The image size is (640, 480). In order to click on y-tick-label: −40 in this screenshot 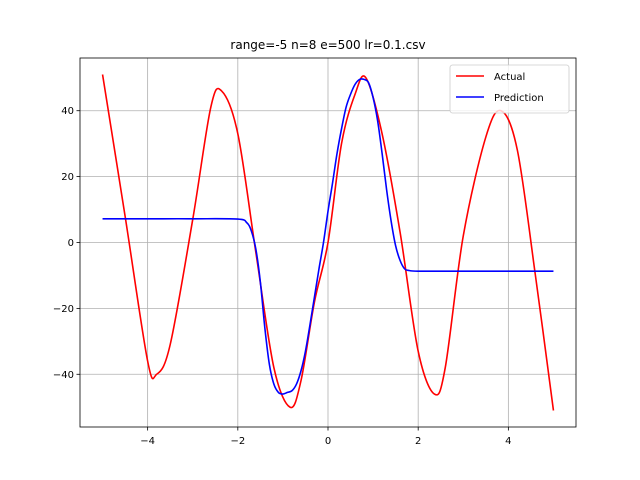, I will do `click(63, 375)`.